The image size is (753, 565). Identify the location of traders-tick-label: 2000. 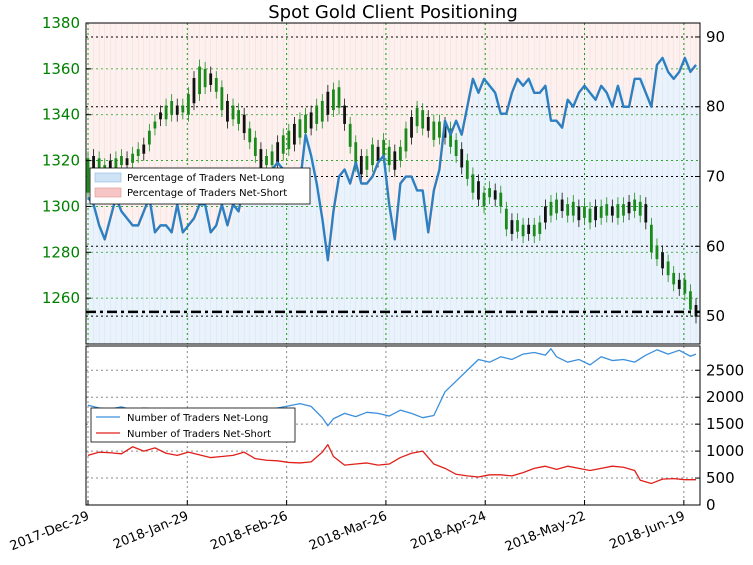
(725, 397).